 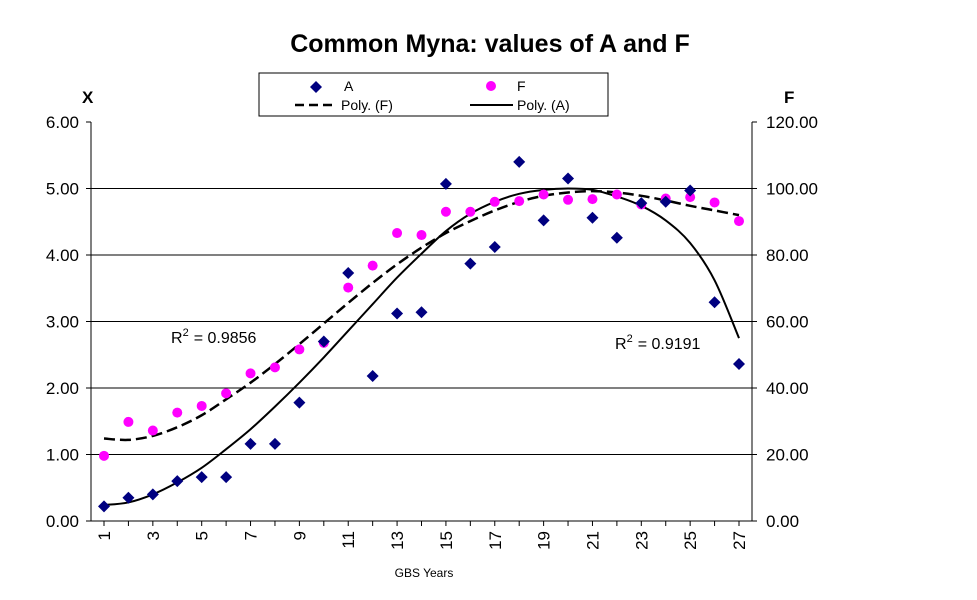 What do you see at coordinates (621, 344) in the screenshot?
I see `r2-a-prefix: R` at bounding box center [621, 344].